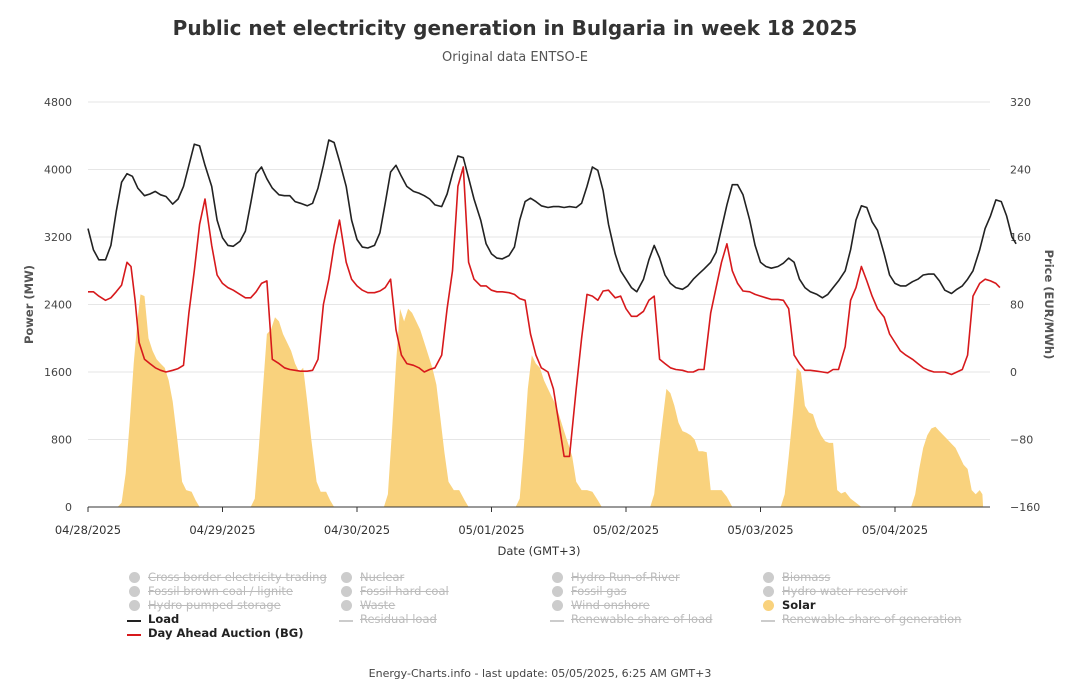 This screenshot has height=700, width=1083. I want to click on legend-item-residual-load: Residual load, so click(388, 619).